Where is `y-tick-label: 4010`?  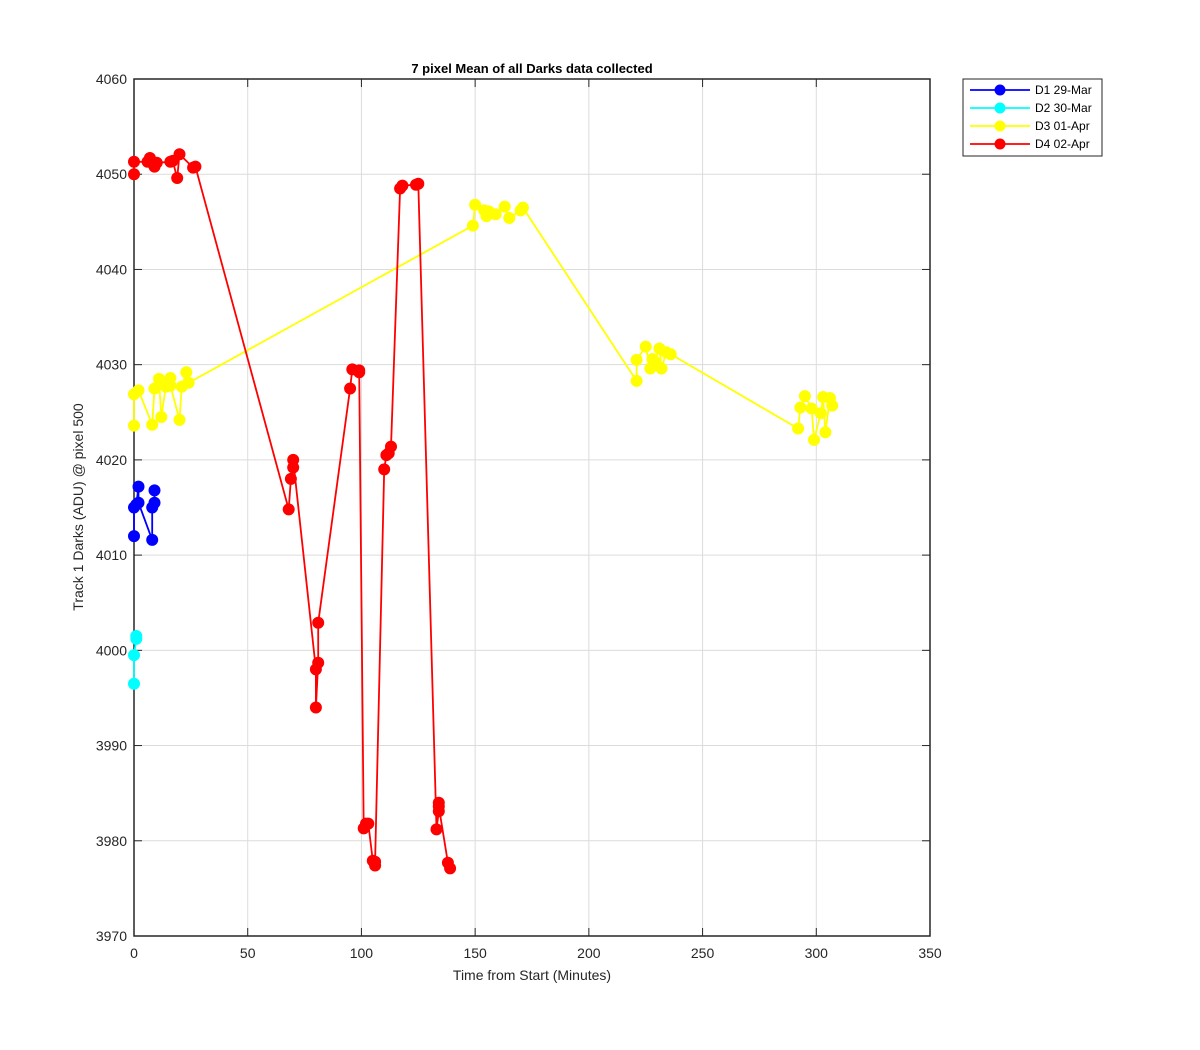
y-tick-label: 4010 is located at coordinates (111, 555).